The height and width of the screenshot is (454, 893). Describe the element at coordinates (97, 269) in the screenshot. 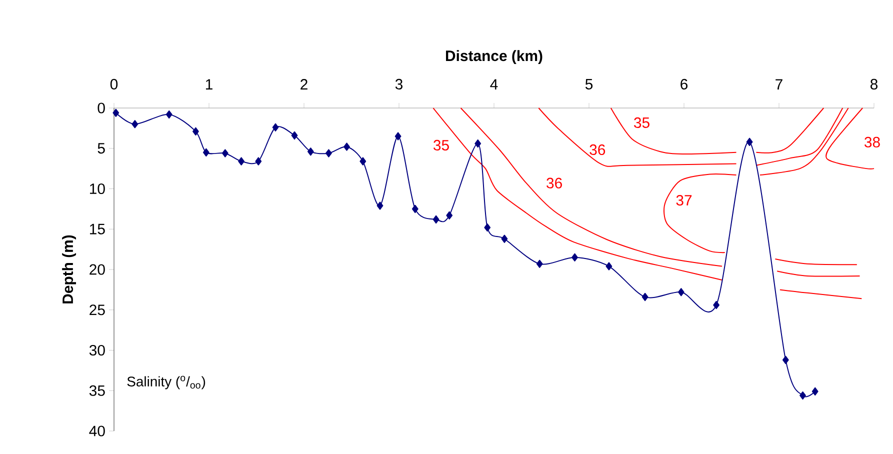

I see `y-tick-label: 20` at that location.